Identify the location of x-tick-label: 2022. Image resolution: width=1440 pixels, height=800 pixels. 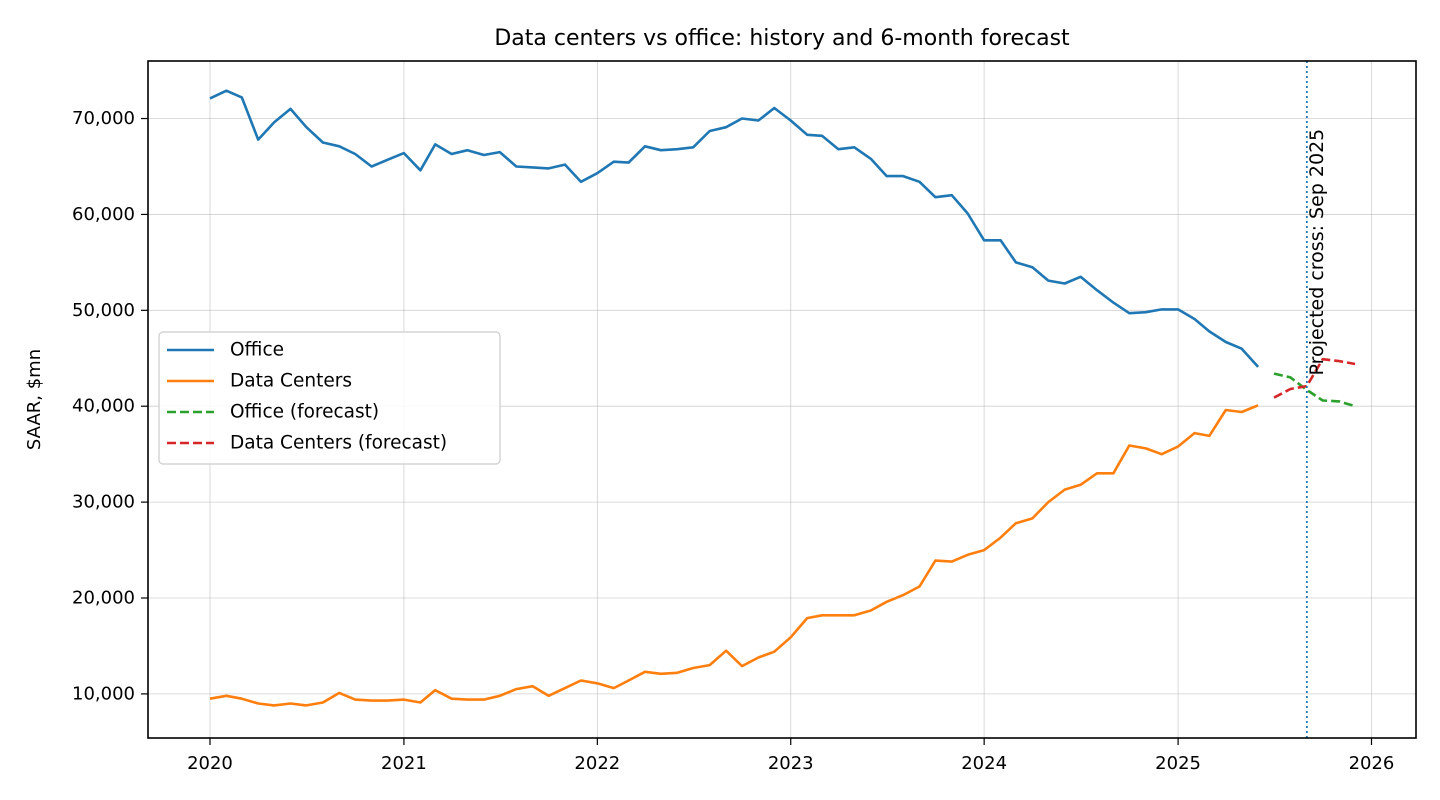
(597, 763).